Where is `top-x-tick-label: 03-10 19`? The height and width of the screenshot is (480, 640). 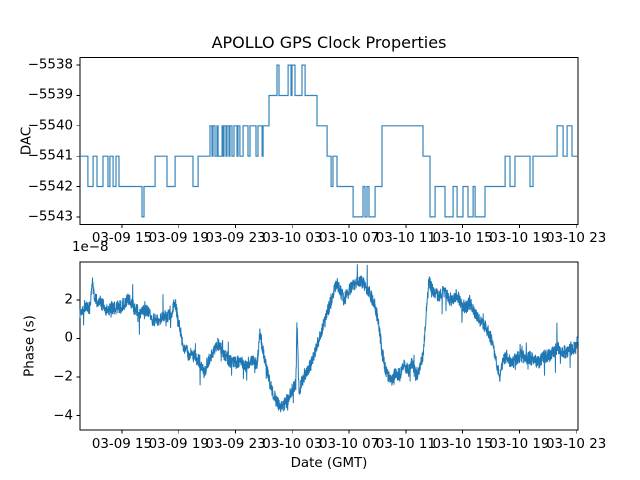 top-x-tick-label: 03-10 19 is located at coordinates (519, 238).